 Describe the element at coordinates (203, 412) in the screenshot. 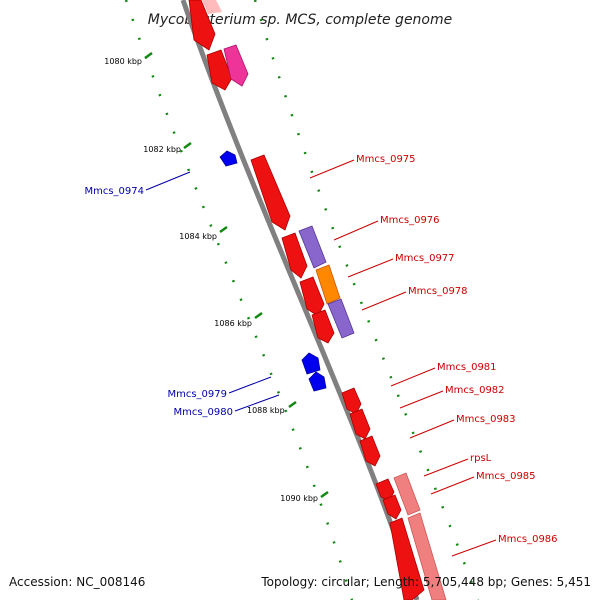

I see `gene-label-mmcs-0980: Mmcs_0980` at that location.